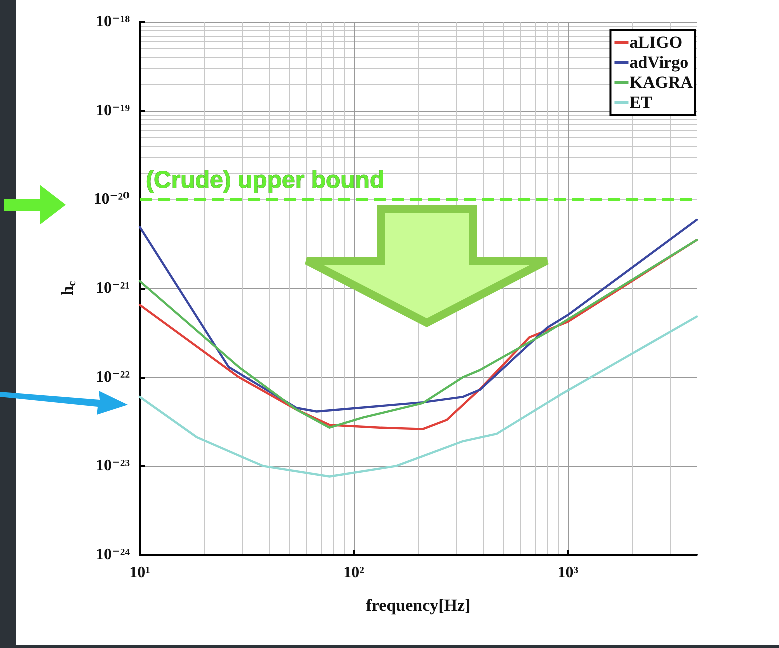 This screenshot has width=779, height=648. What do you see at coordinates (265, 180) in the screenshot?
I see `ref-line-label: (Crude) upper bound` at bounding box center [265, 180].